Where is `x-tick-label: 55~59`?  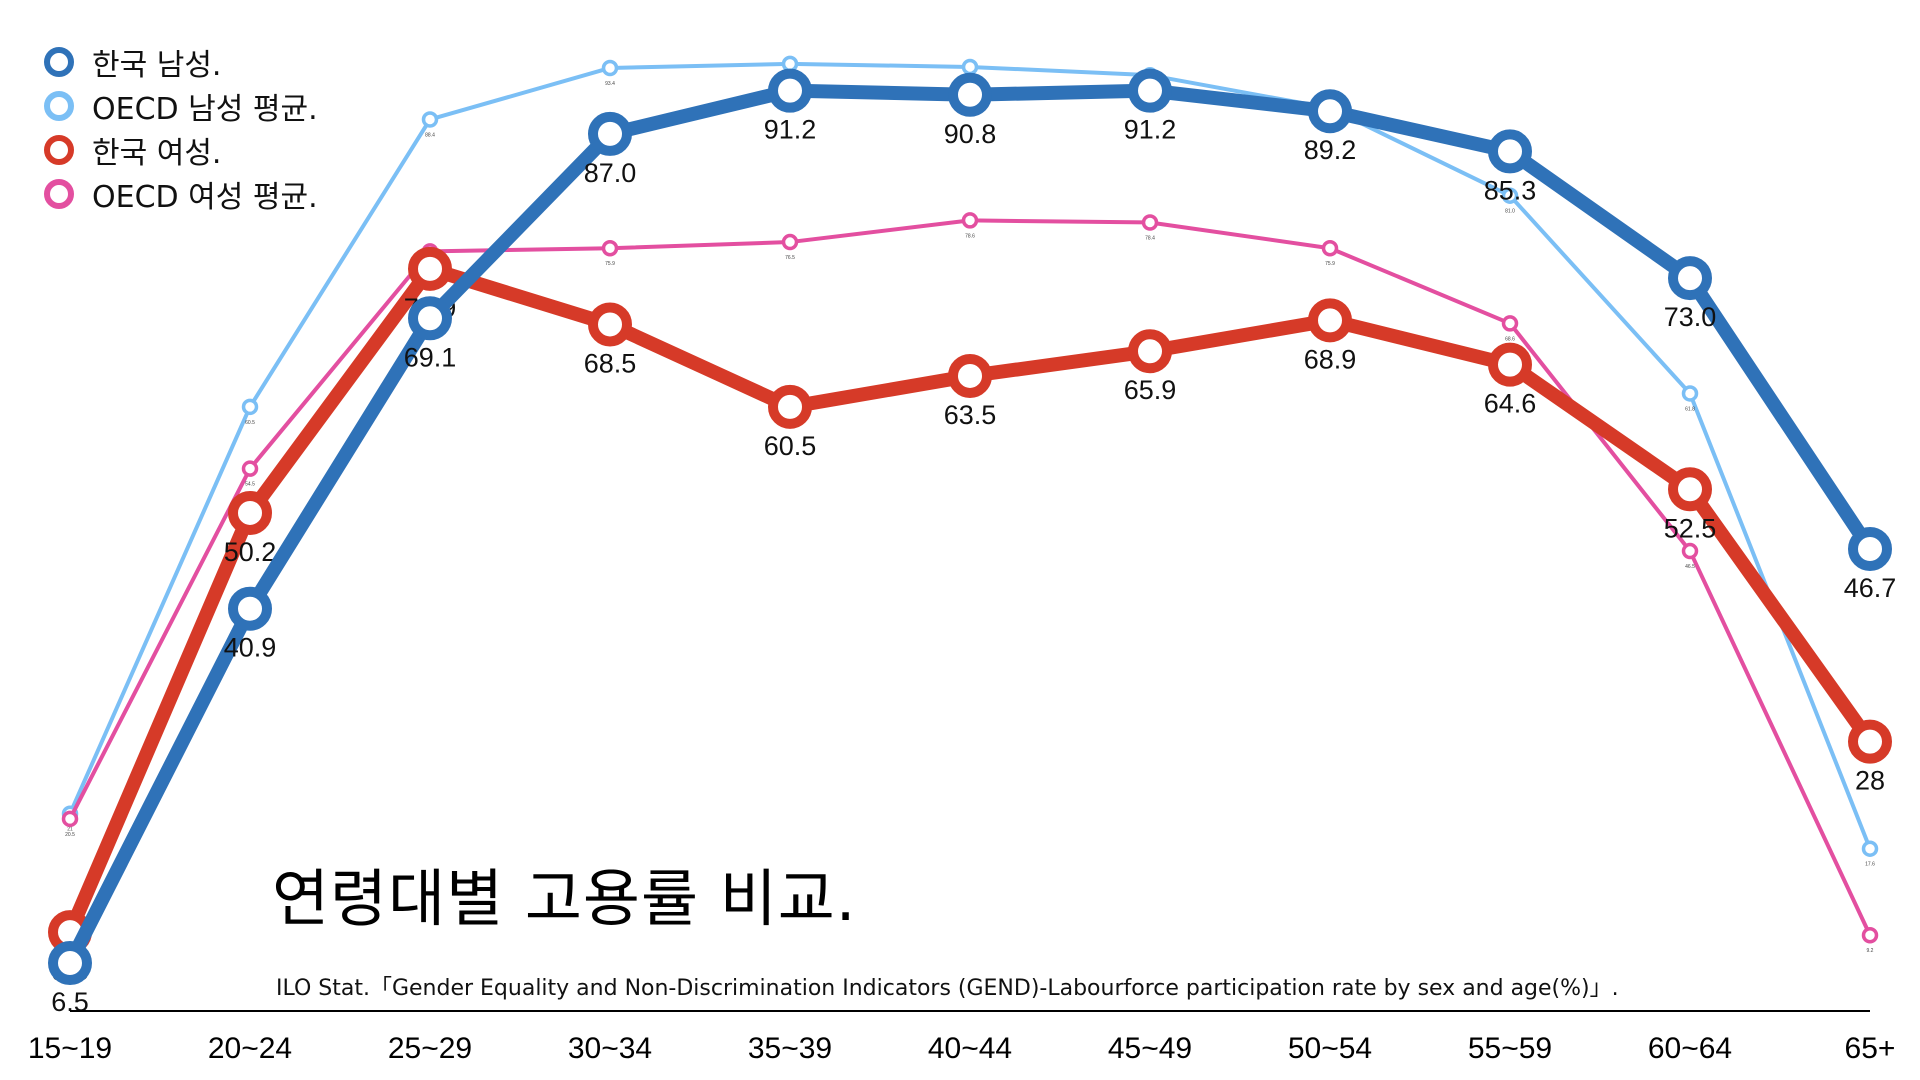
x-tick-label: 55~59 is located at coordinates (1510, 1048).